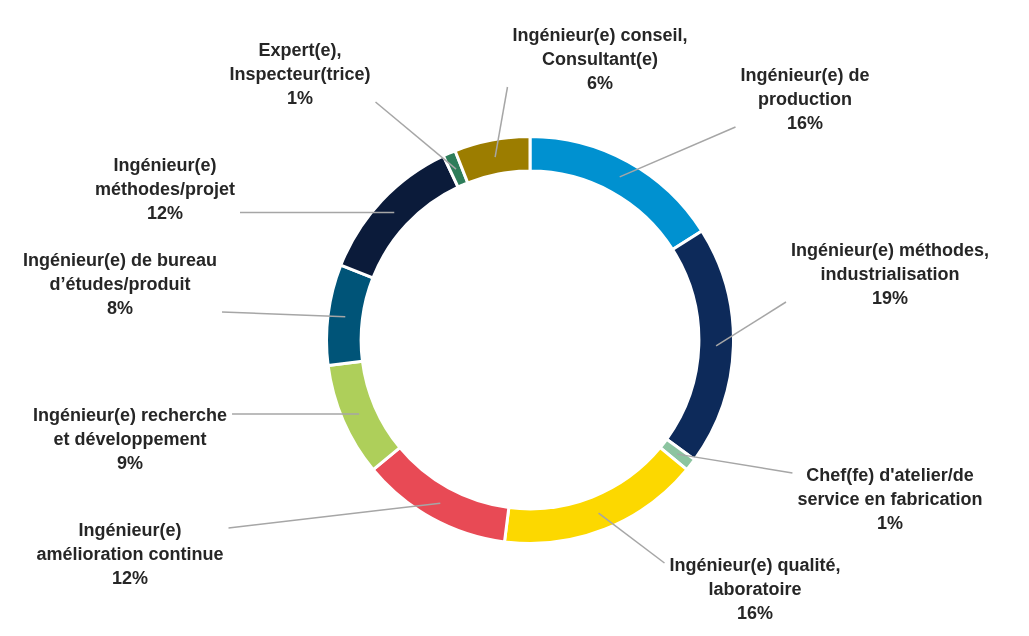  What do you see at coordinates (120, 307) in the screenshot?
I see `data-label: 8%` at bounding box center [120, 307].